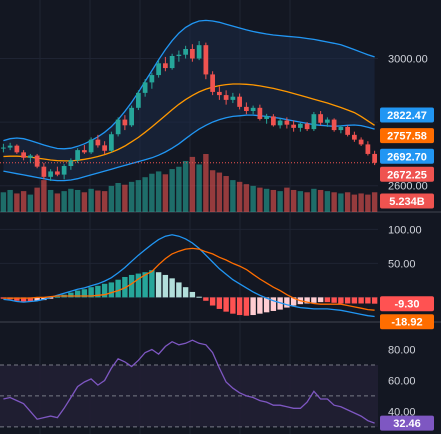 The height and width of the screenshot is (434, 441). I want to click on rsi-badge-box, so click(407, 423).